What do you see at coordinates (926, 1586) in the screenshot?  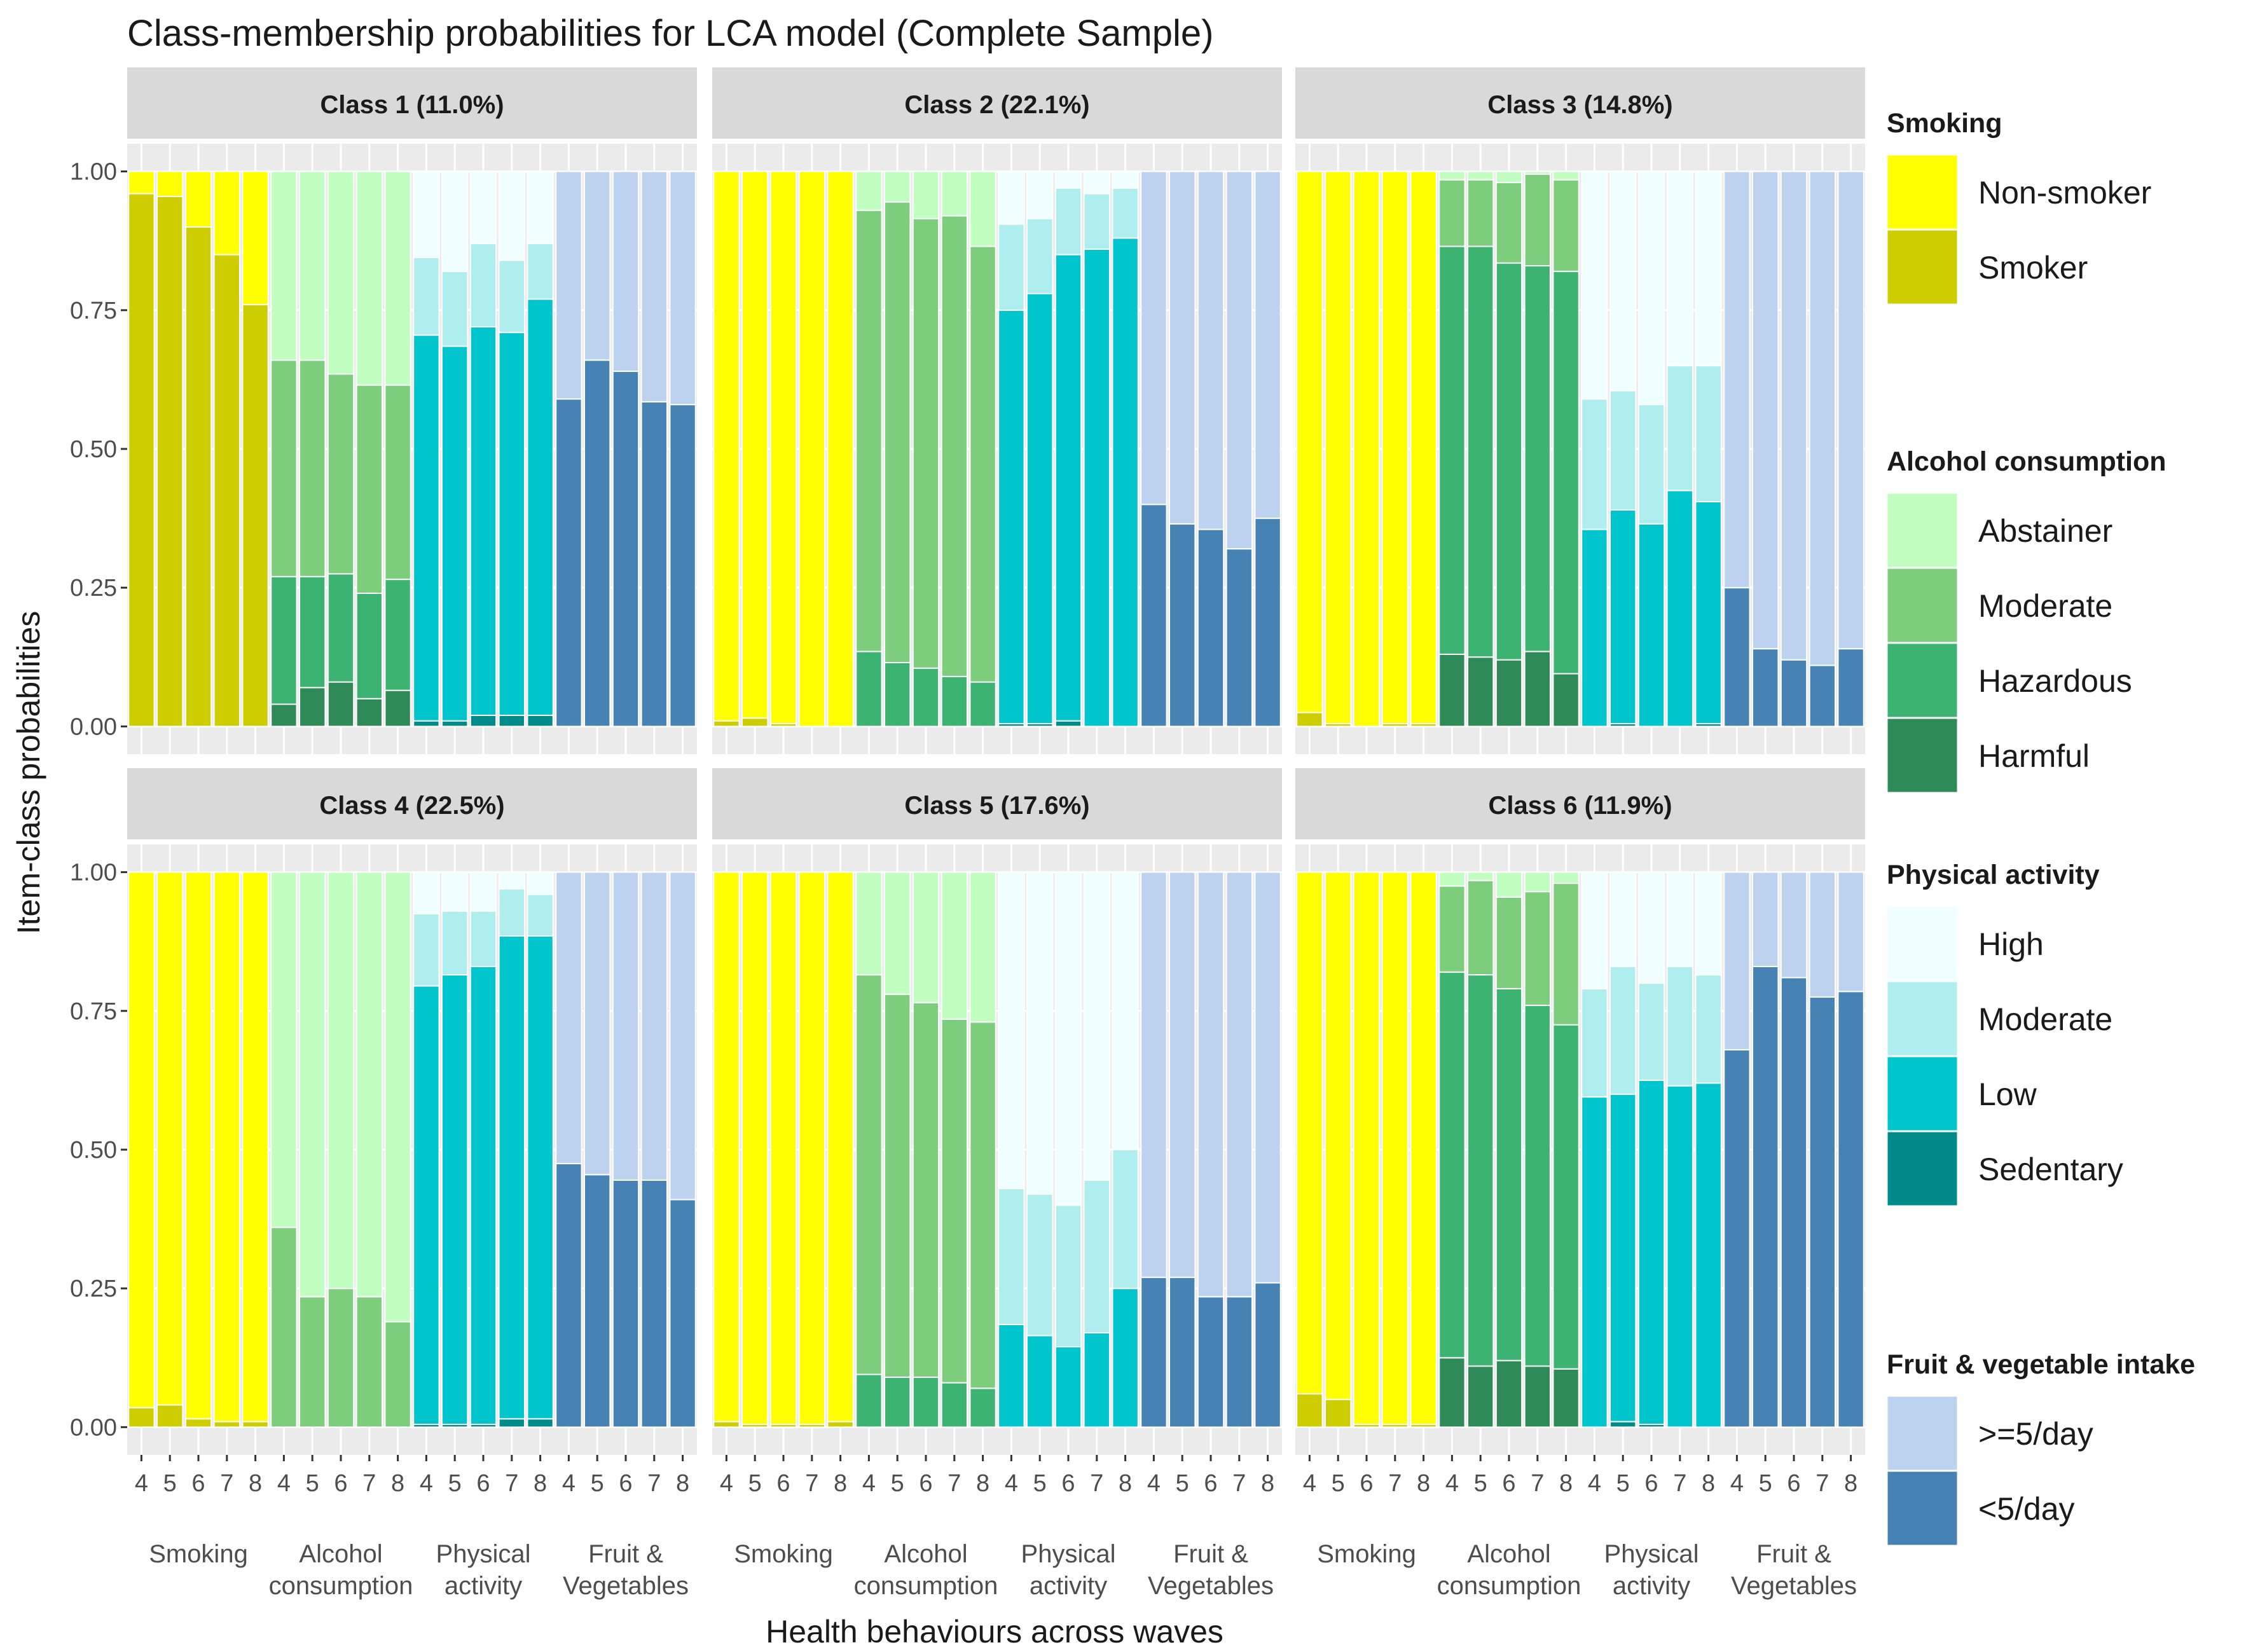 I see `x-group-label: consumption` at bounding box center [926, 1586].